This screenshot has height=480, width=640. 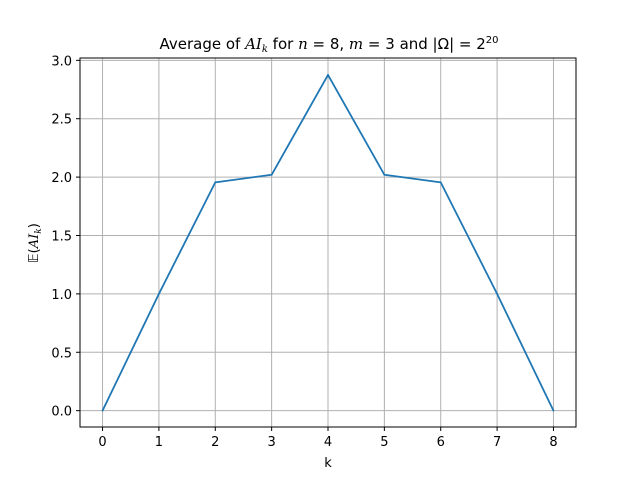 What do you see at coordinates (61, 120) in the screenshot?
I see `y-tick-label: 2.5` at bounding box center [61, 120].